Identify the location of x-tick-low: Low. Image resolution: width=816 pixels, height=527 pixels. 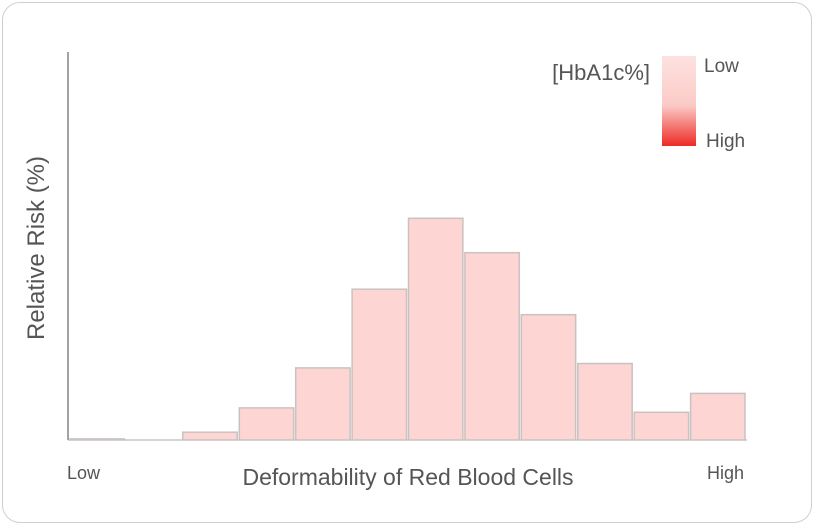
(84, 473).